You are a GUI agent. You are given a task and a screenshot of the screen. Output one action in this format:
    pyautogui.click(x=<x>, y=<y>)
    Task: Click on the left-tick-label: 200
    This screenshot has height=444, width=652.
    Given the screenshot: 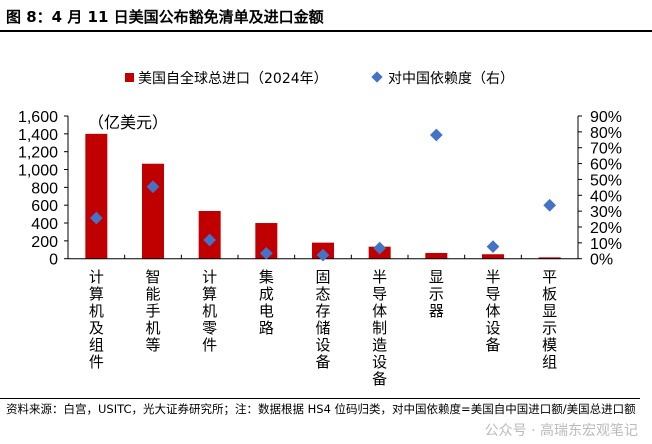 What is the action you would take?
    pyautogui.click(x=44, y=242)
    